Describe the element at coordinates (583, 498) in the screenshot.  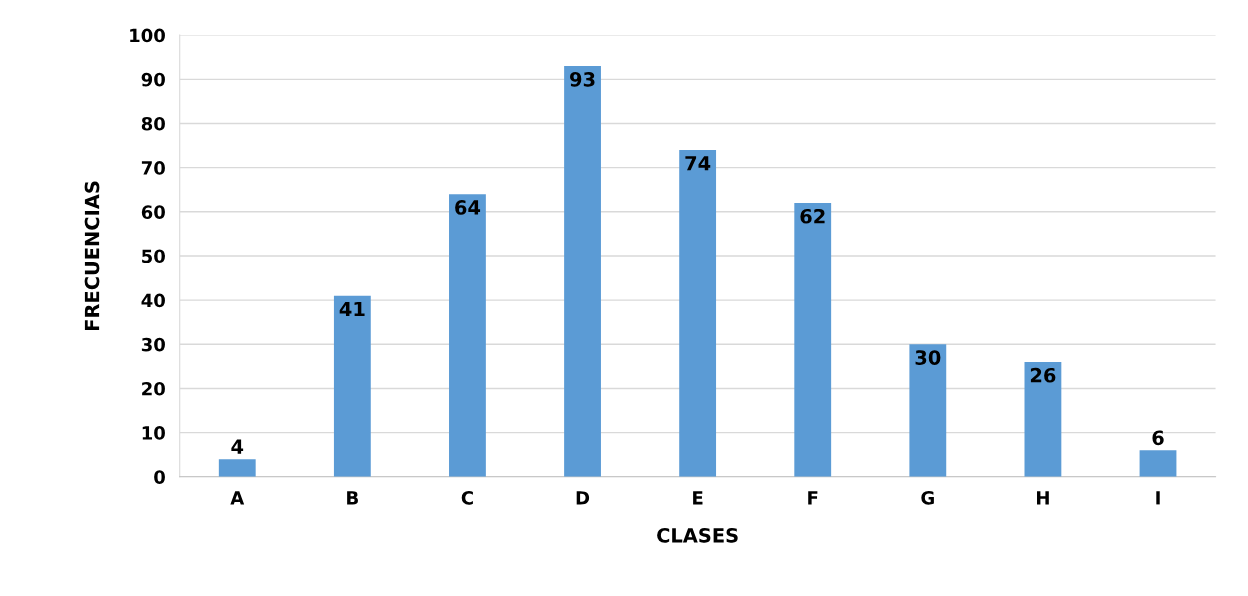
I see `x-tick-label: D` at that location.